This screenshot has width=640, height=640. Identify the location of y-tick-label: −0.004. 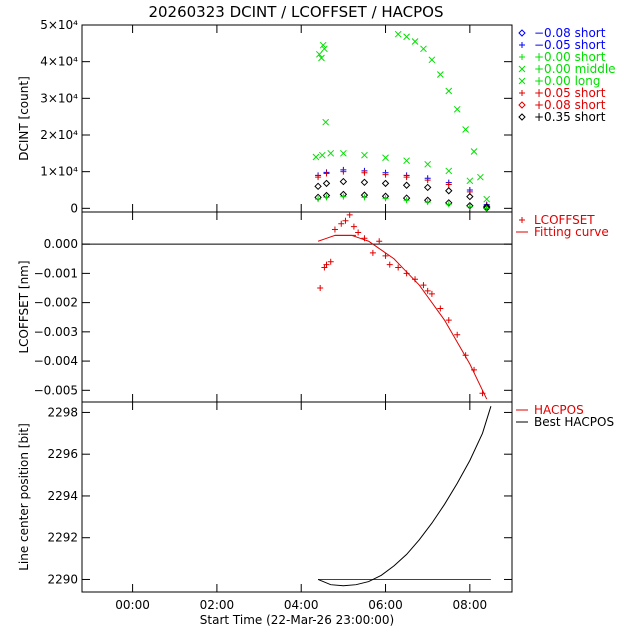
(56, 361).